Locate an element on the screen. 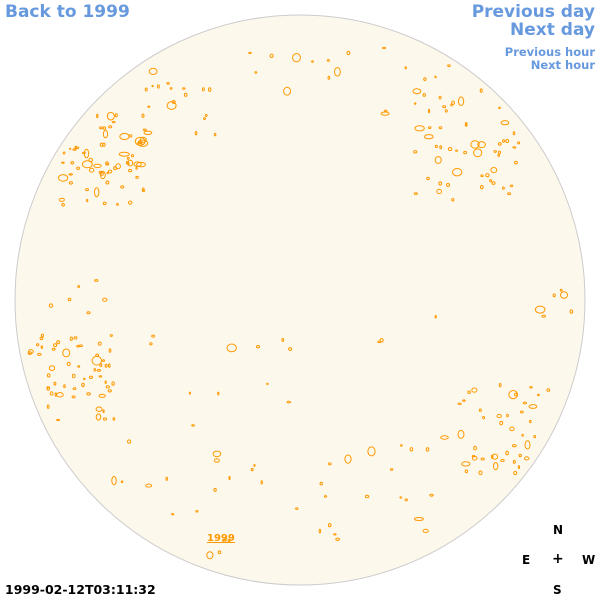 The image size is (600, 600). back-to-year-link: Back to 1999 is located at coordinates (67, 12).